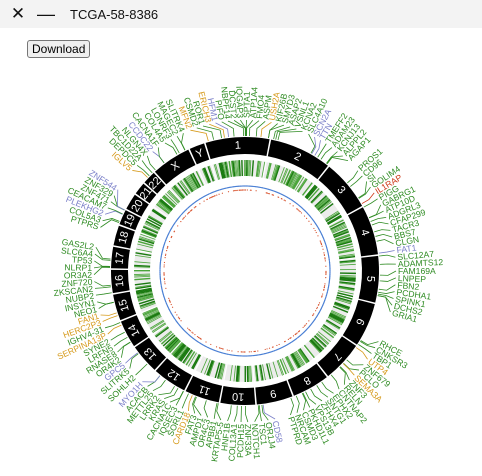  Describe the element at coordinates (82, 259) in the screenshot. I see `gene-label: TP53` at that location.